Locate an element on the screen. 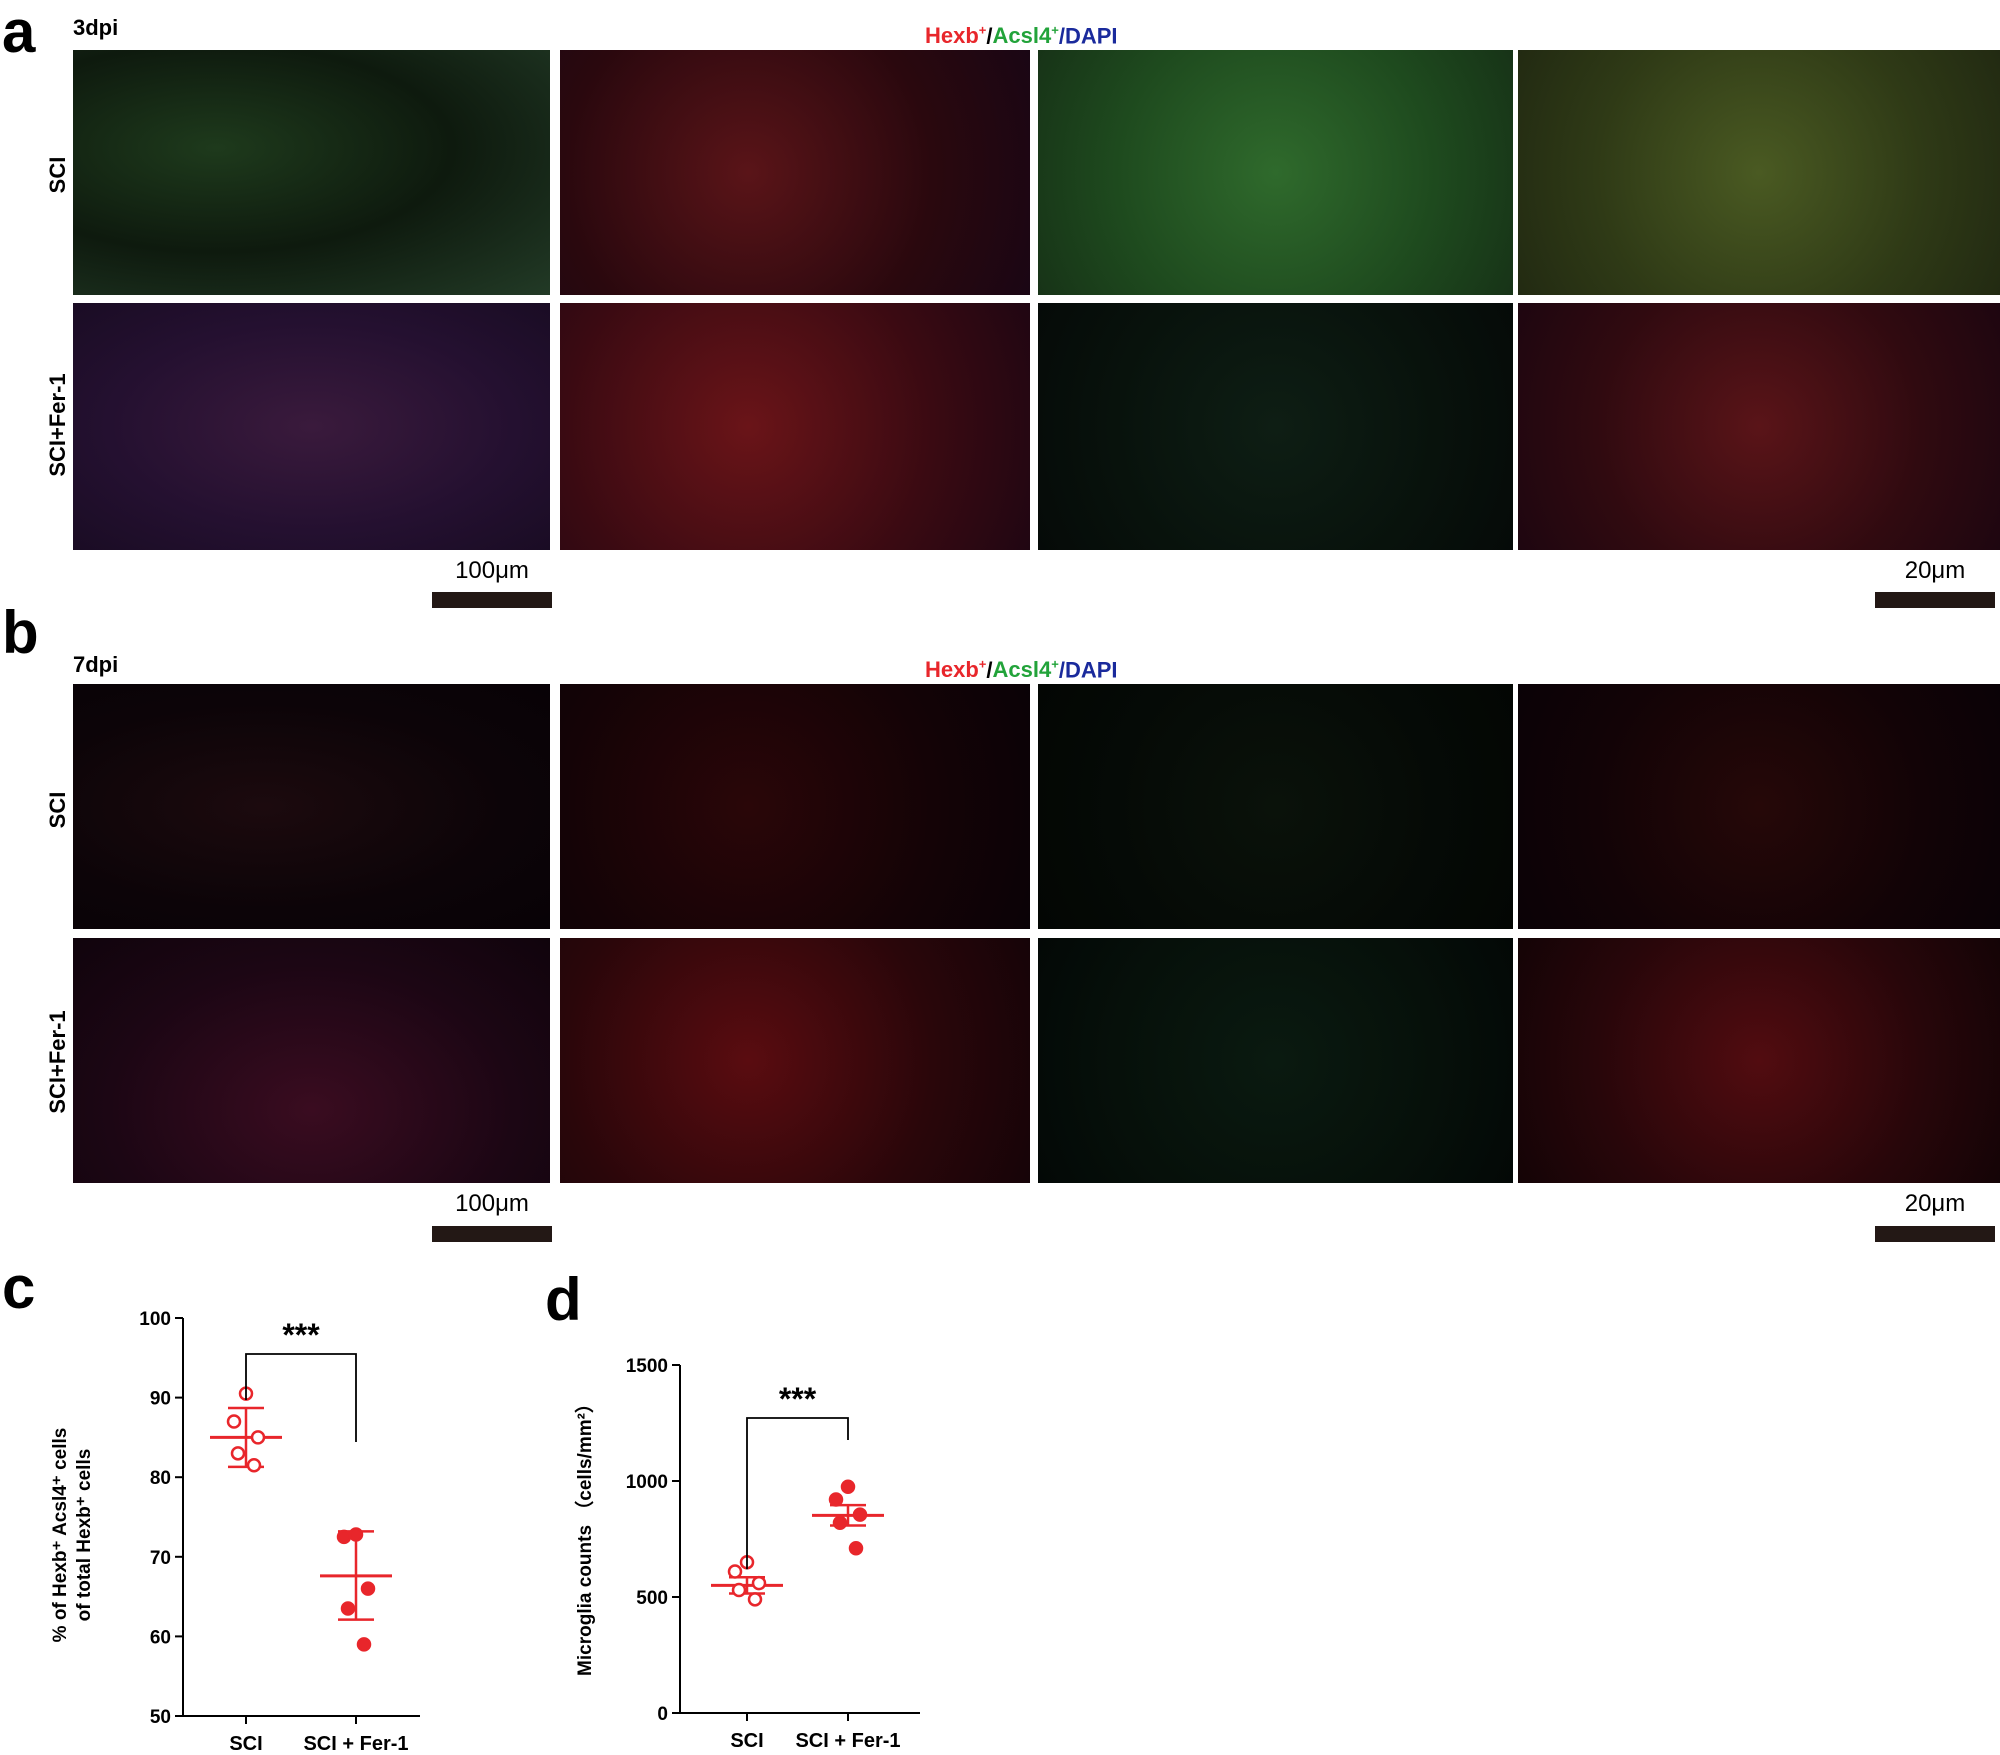  y-tick-label: 1000 is located at coordinates (647, 1482).